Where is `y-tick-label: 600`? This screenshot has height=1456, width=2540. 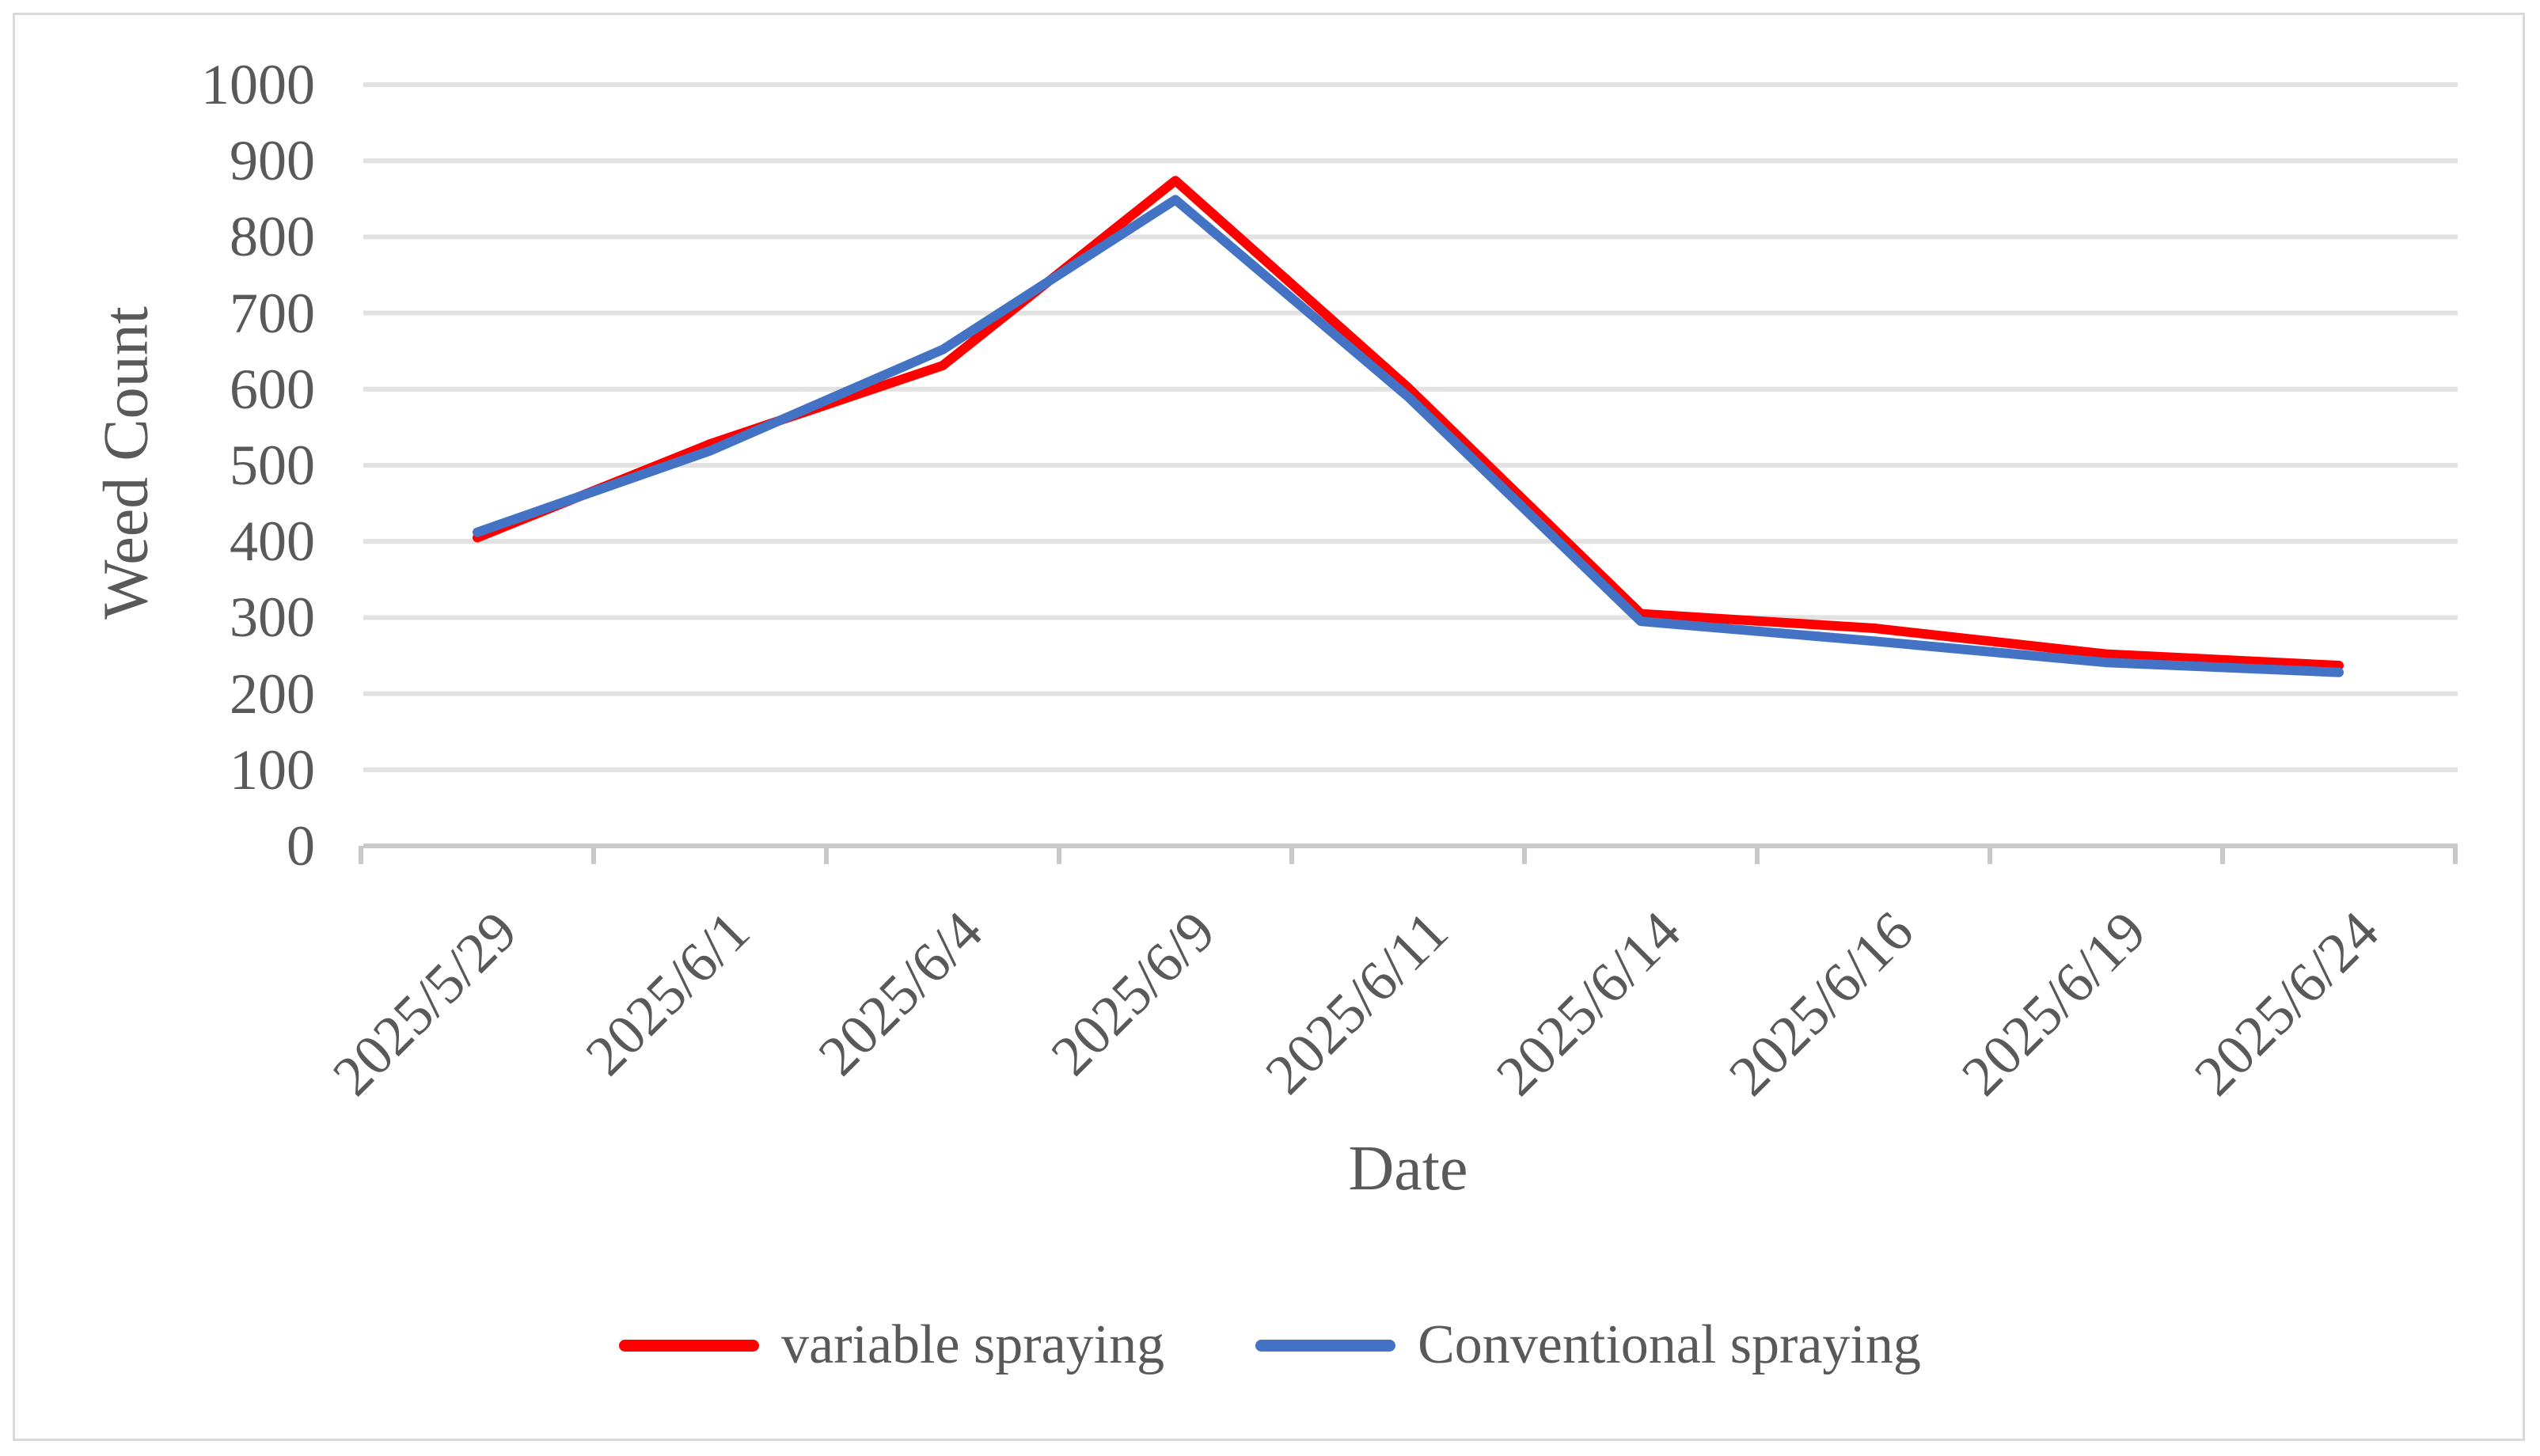 y-tick-label: 600 is located at coordinates (272, 389).